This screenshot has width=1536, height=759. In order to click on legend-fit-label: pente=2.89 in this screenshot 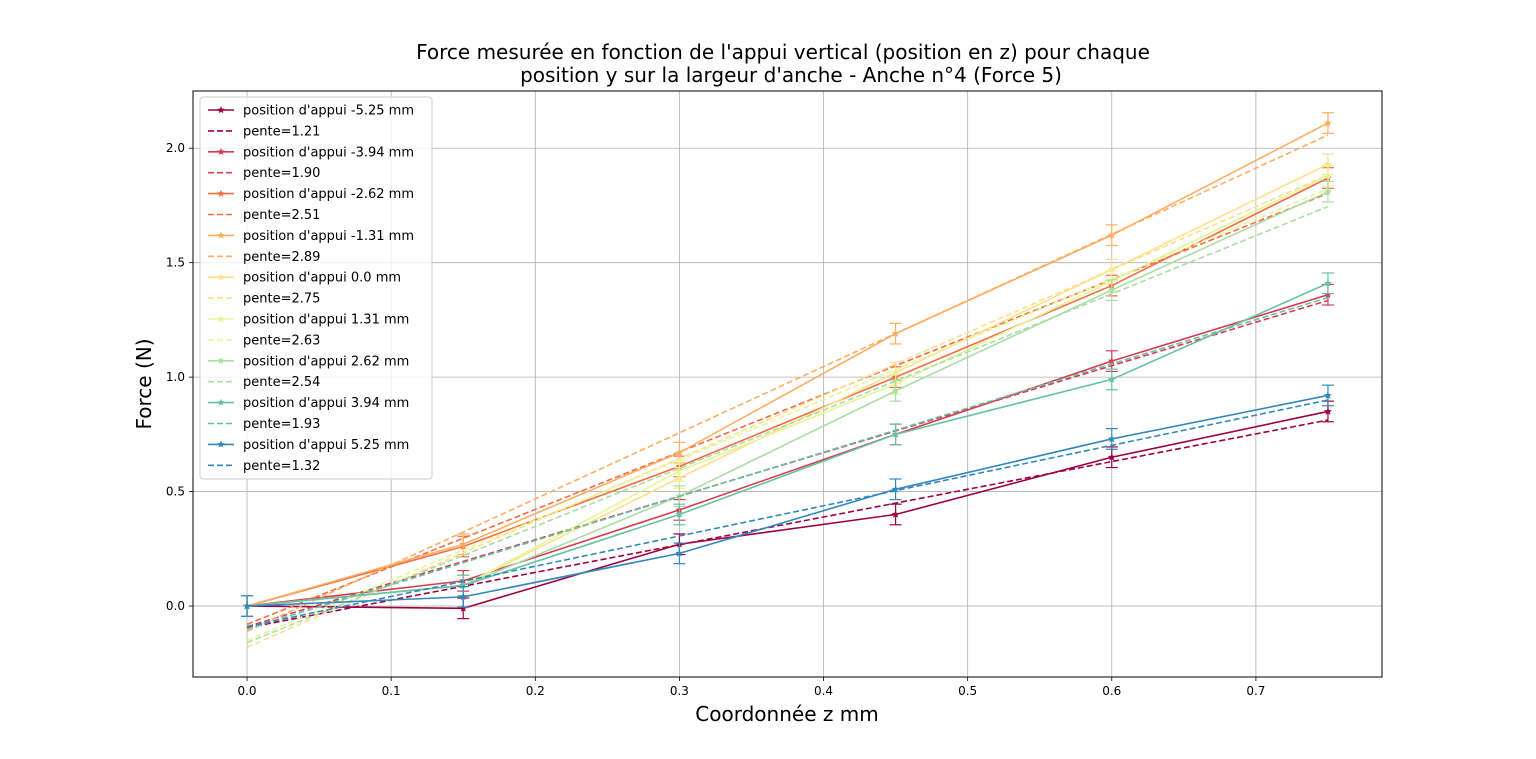, I will do `click(281, 257)`.